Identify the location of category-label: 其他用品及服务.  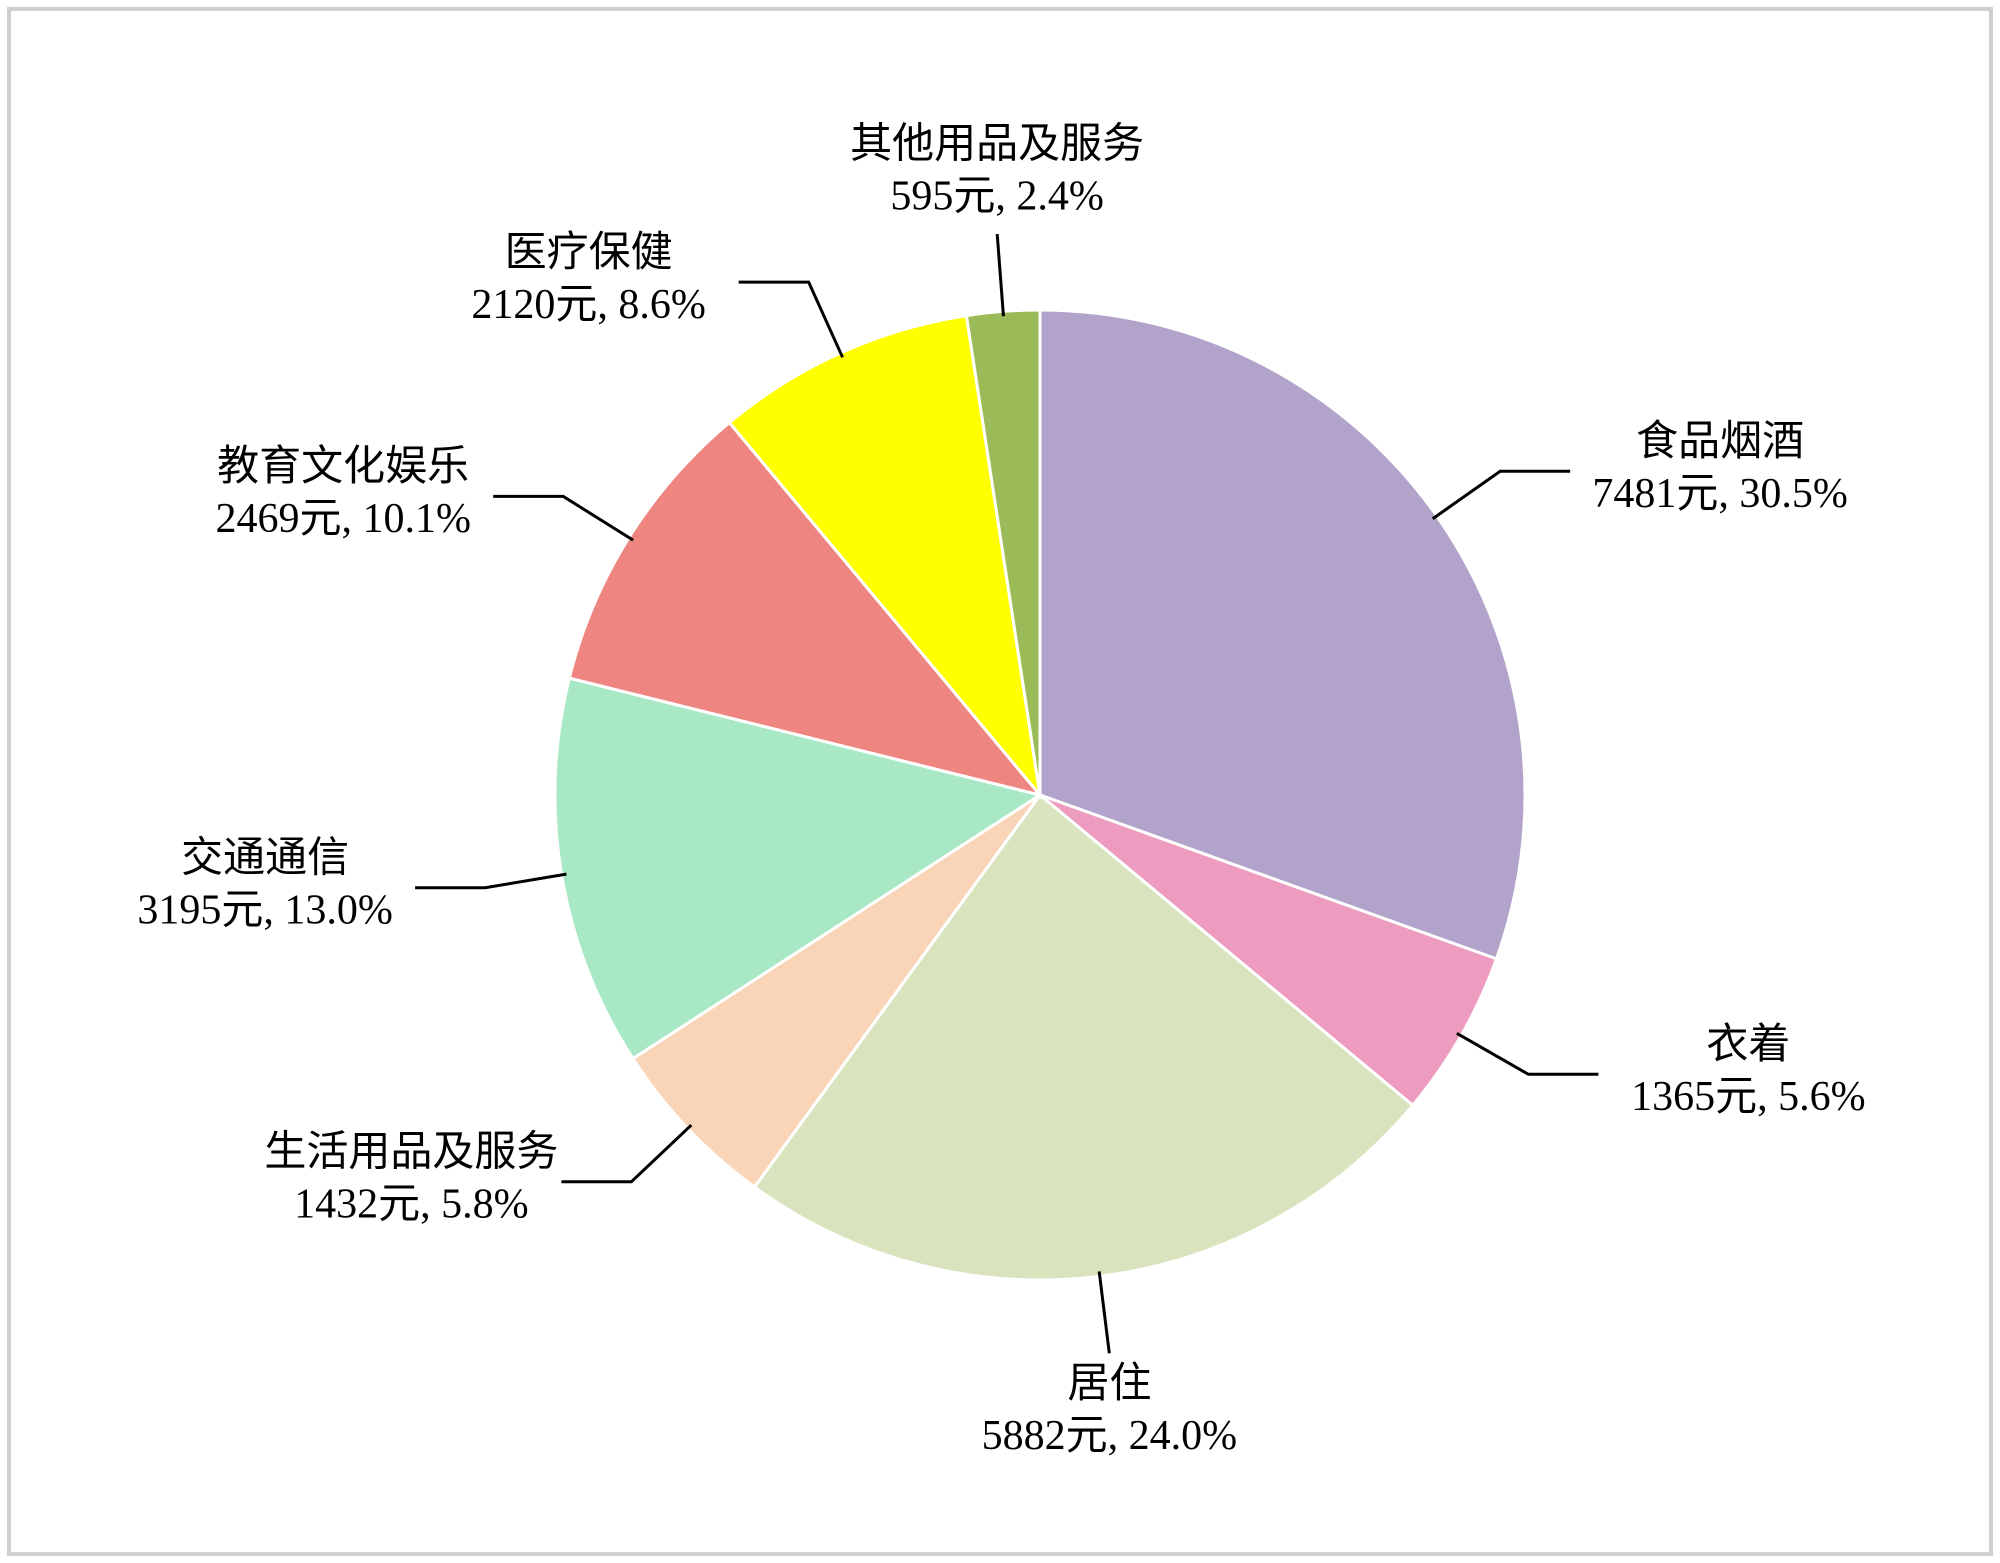
(997, 145).